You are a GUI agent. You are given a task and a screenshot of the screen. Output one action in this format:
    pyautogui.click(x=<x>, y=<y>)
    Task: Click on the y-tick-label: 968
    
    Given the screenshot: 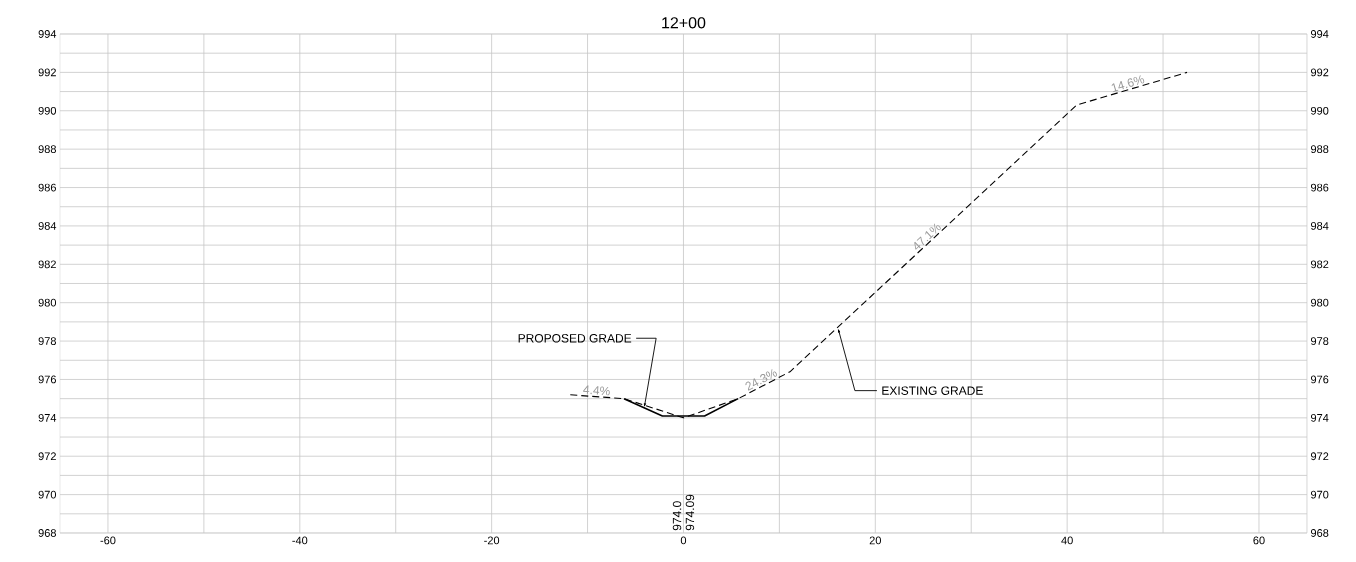 What is the action you would take?
    pyautogui.click(x=47, y=533)
    